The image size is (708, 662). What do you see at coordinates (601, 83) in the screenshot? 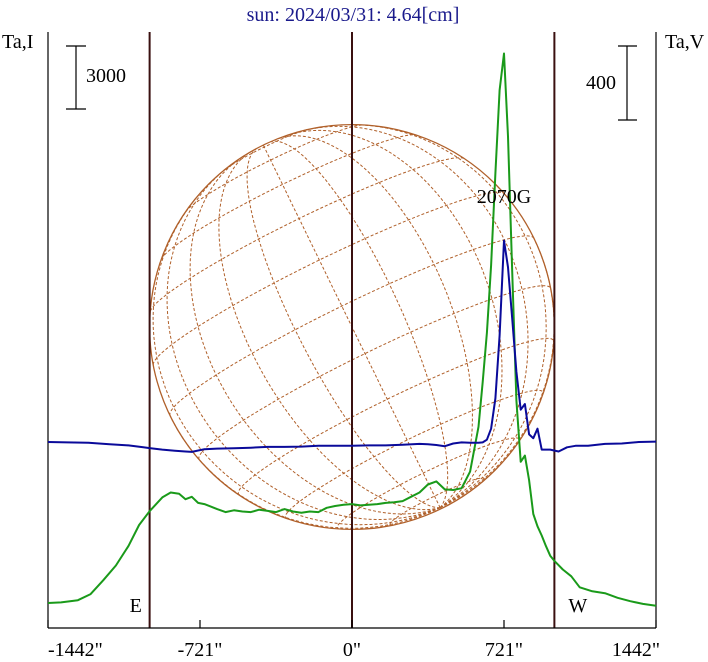
I see `right-scale-bar-label: 400` at bounding box center [601, 83].